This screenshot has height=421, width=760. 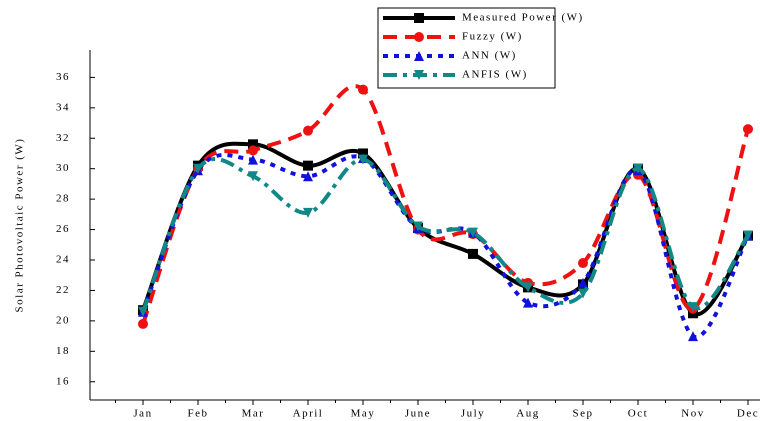 What do you see at coordinates (142, 414) in the screenshot?
I see `x-tick-label: Jan` at bounding box center [142, 414].